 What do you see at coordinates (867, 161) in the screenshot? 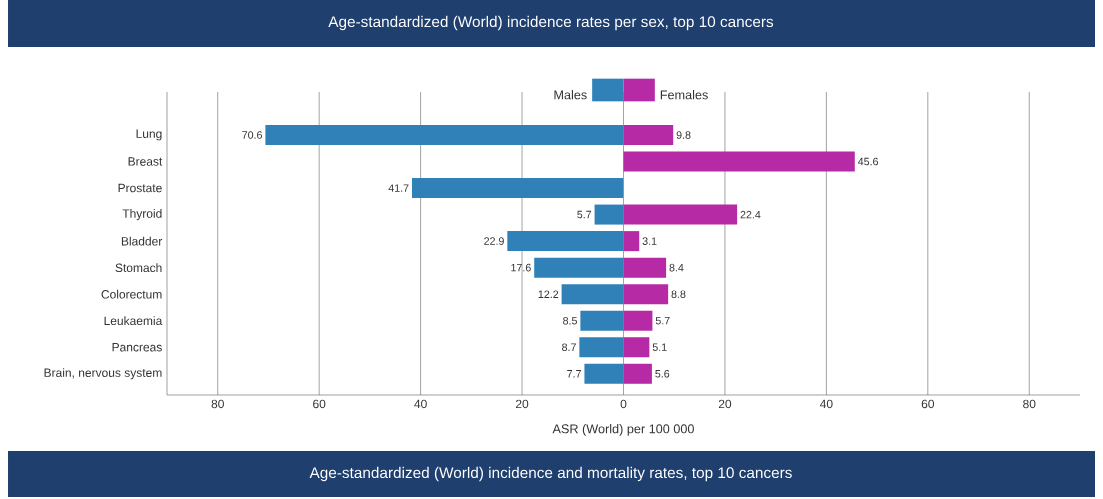
I see `data-label: 45.6` at bounding box center [867, 161].